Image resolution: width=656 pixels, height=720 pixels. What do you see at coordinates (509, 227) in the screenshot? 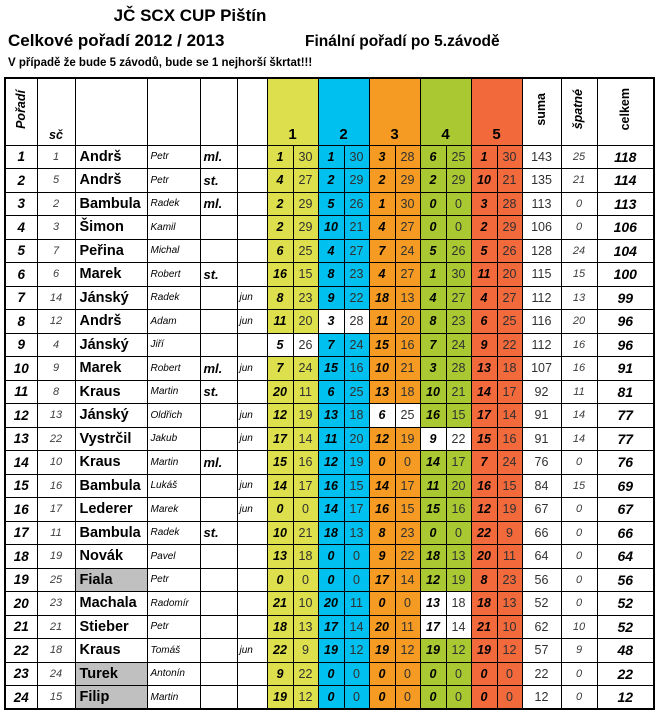
I see `race-5-points-cell: 29` at bounding box center [509, 227].